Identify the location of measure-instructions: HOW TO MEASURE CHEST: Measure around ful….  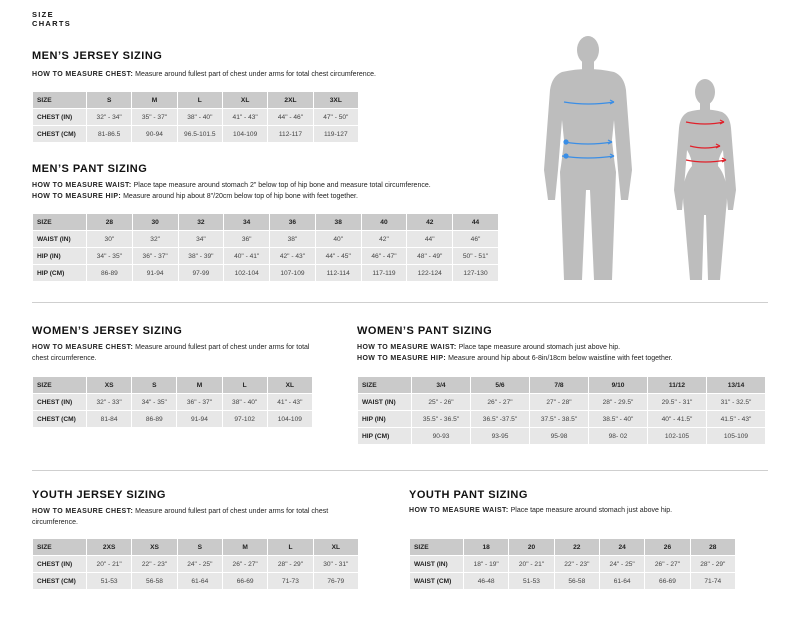
(262, 75).